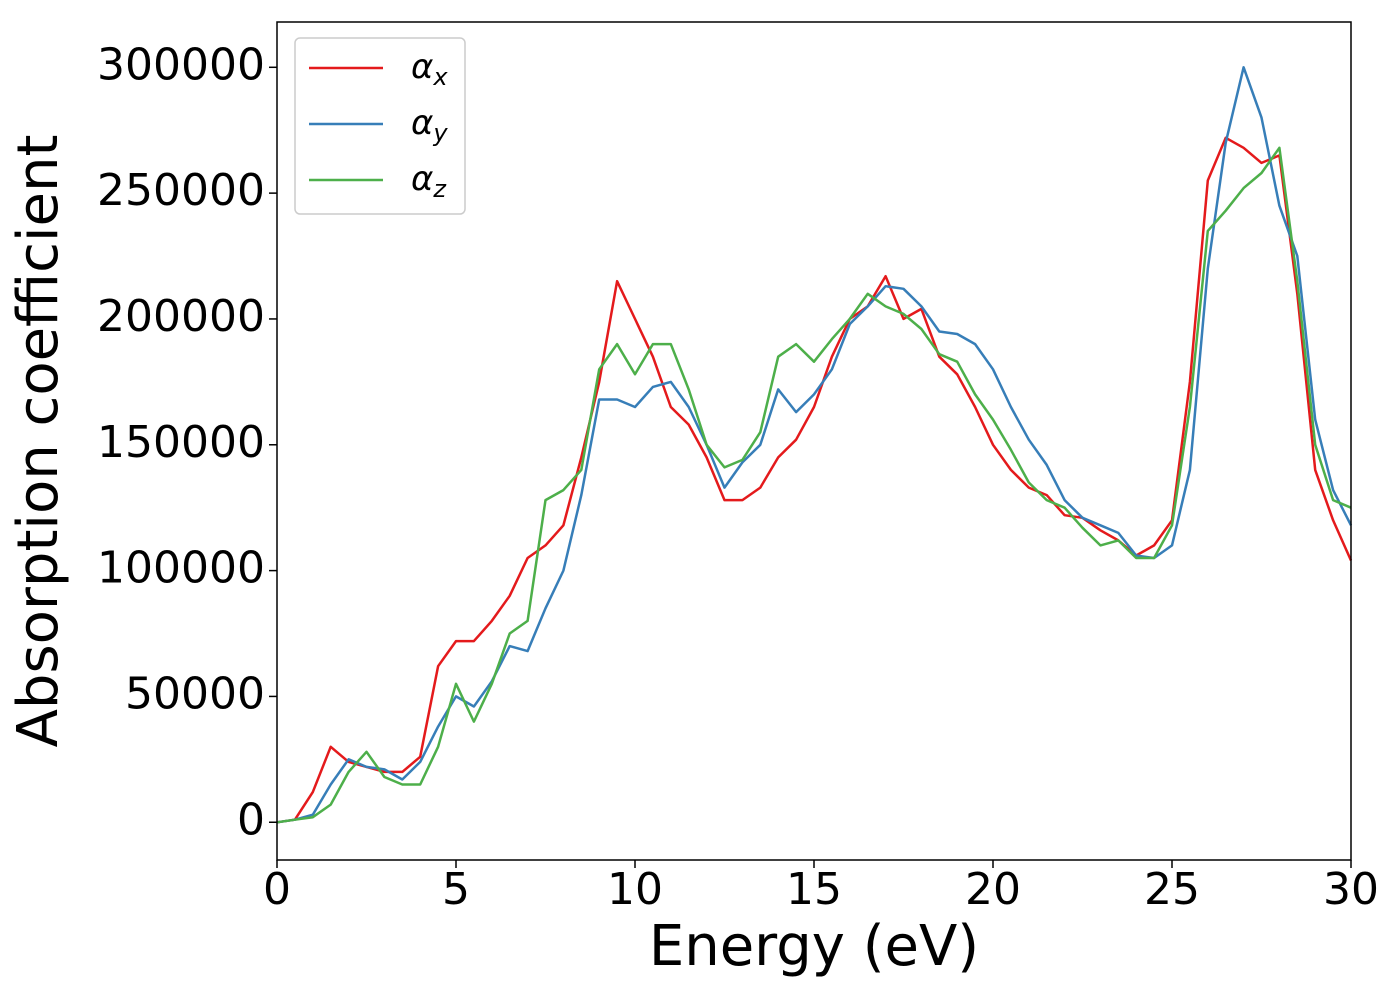  What do you see at coordinates (429, 181) in the screenshot?
I see `legend-label: αz` at bounding box center [429, 181].